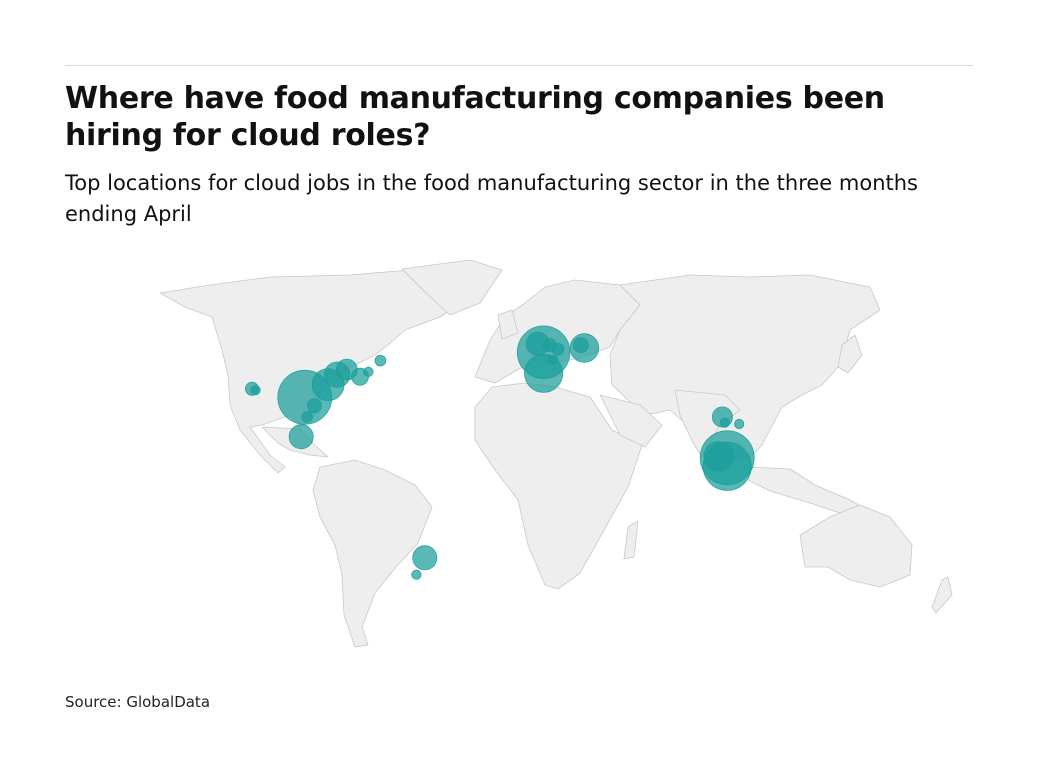 Image resolution: width=1038 pixels, height=778 pixels. What do you see at coordinates (805, 490) in the screenshot?
I see `land-southeast-asia` at bounding box center [805, 490].